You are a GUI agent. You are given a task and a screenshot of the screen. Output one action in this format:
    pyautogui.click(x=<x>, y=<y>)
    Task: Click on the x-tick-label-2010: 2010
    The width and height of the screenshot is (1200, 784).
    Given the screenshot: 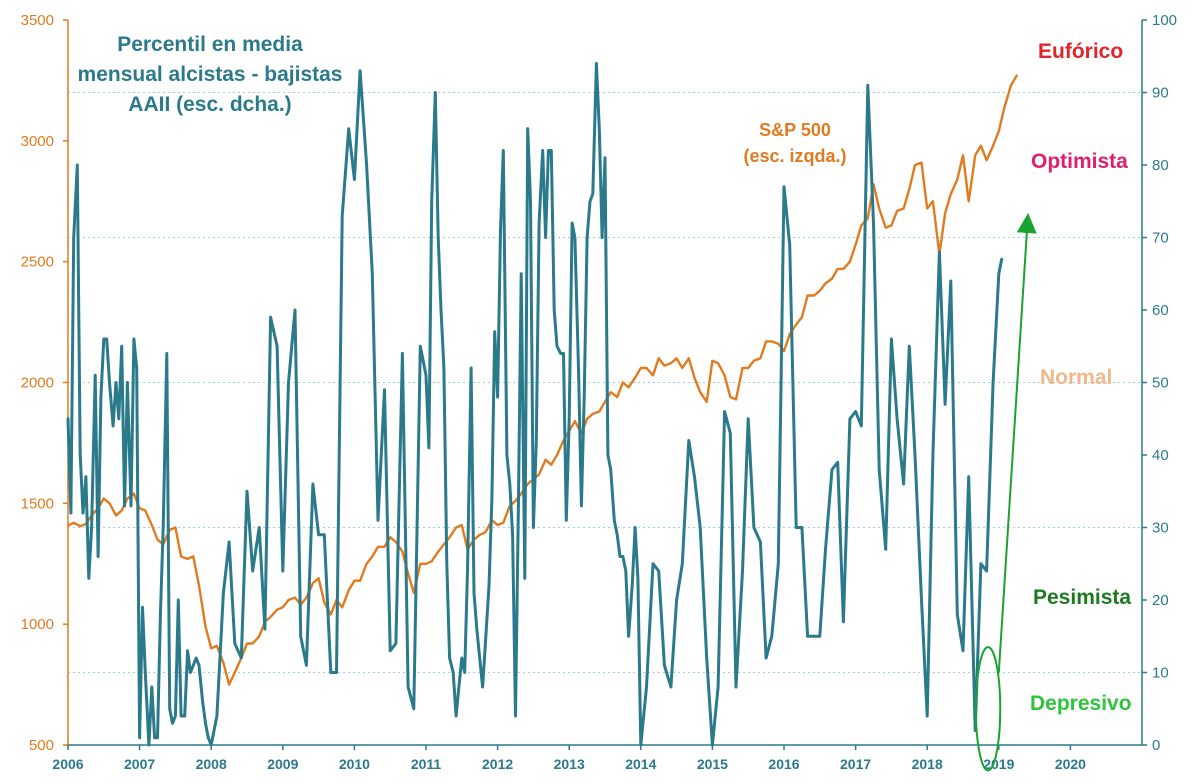 What is the action you would take?
    pyautogui.click(x=354, y=764)
    